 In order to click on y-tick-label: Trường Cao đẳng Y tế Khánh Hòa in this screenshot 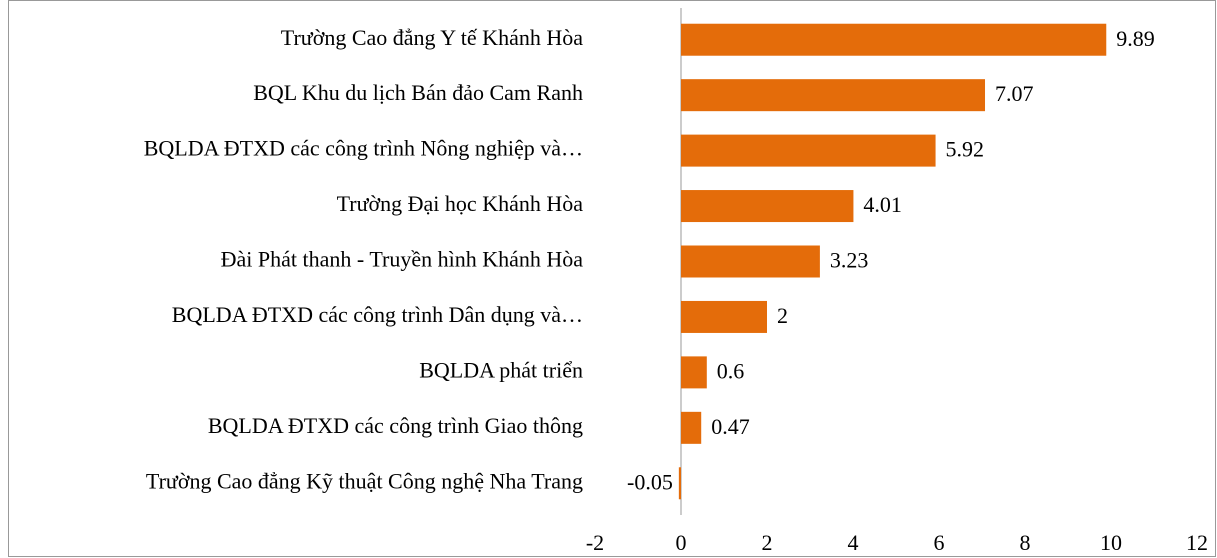, I will do `click(432, 37)`.